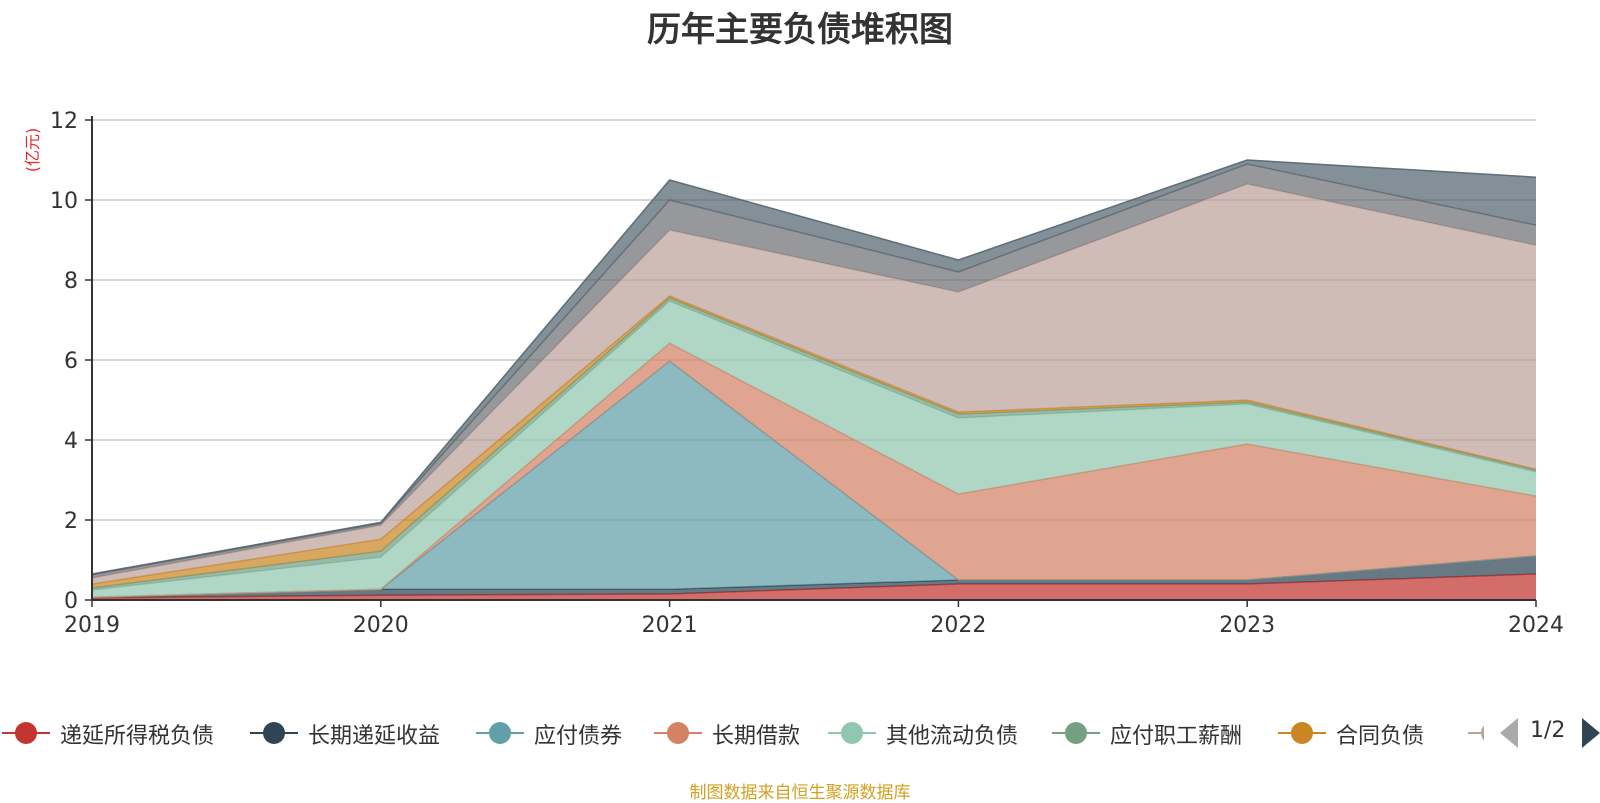 The width and height of the screenshot is (1600, 803). I want to click on legend-label: 合同负债, so click(1380, 736).